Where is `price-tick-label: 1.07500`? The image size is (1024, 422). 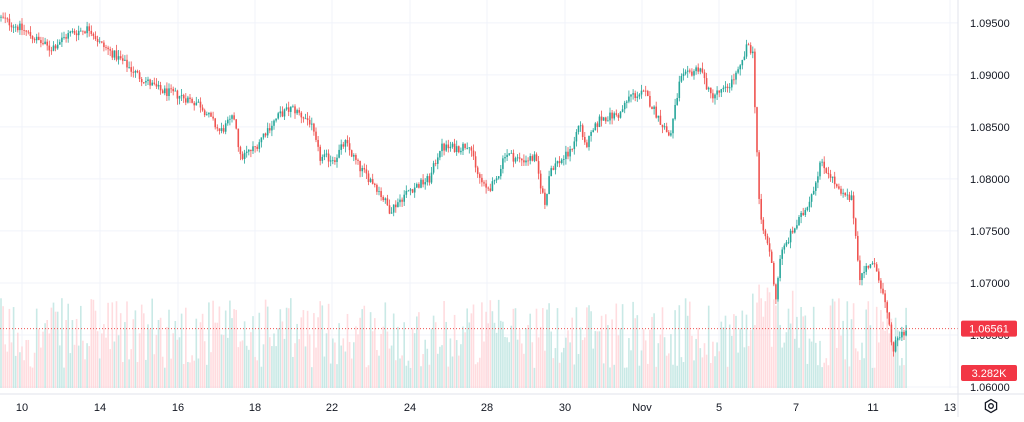
price-tick-label: 1.07500 is located at coordinates (990, 232).